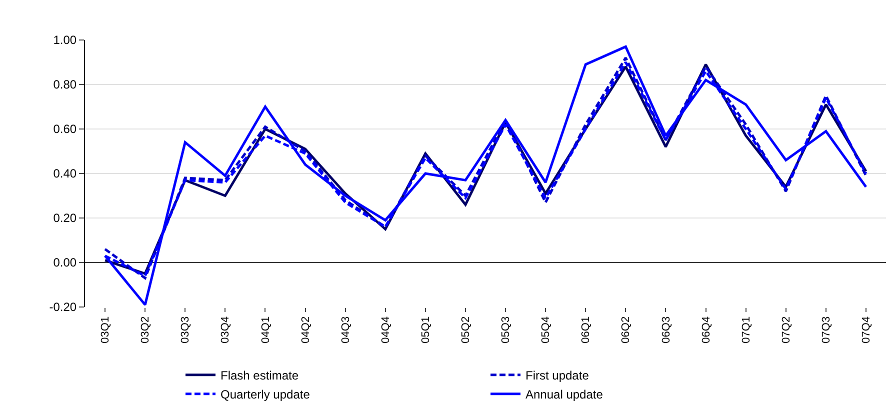 The width and height of the screenshot is (894, 416). I want to click on y-tick-label: 0.80, so click(65, 85).